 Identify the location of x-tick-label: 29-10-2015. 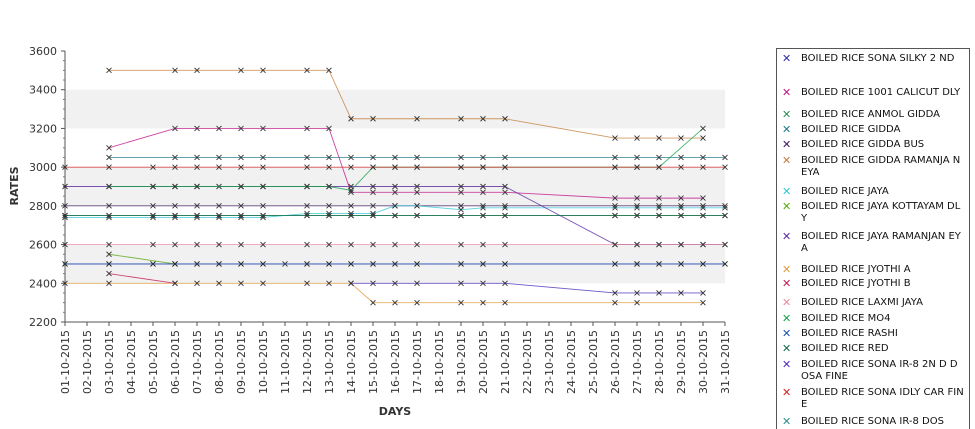
(681, 362).